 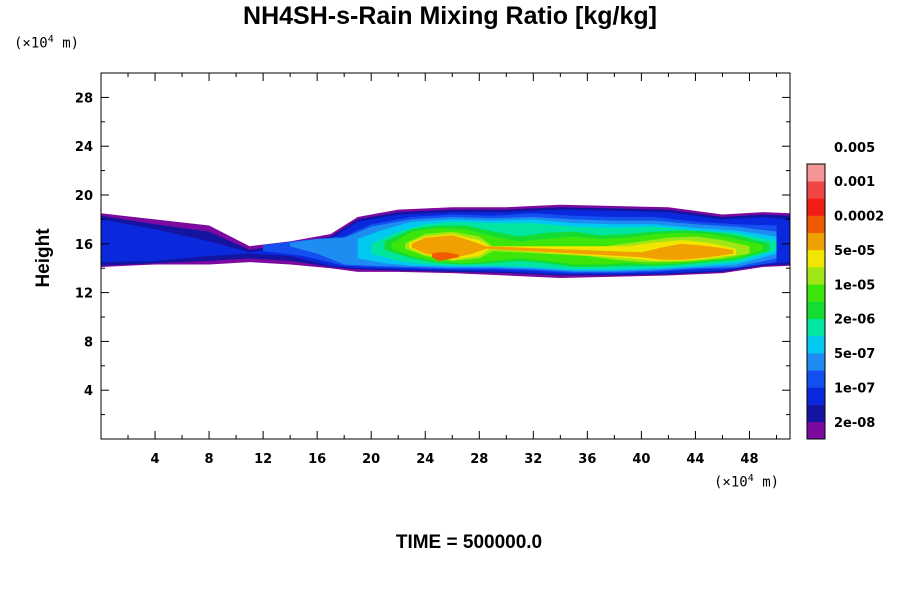 What do you see at coordinates (317, 459) in the screenshot?
I see `x-tick-label: 16` at bounding box center [317, 459].